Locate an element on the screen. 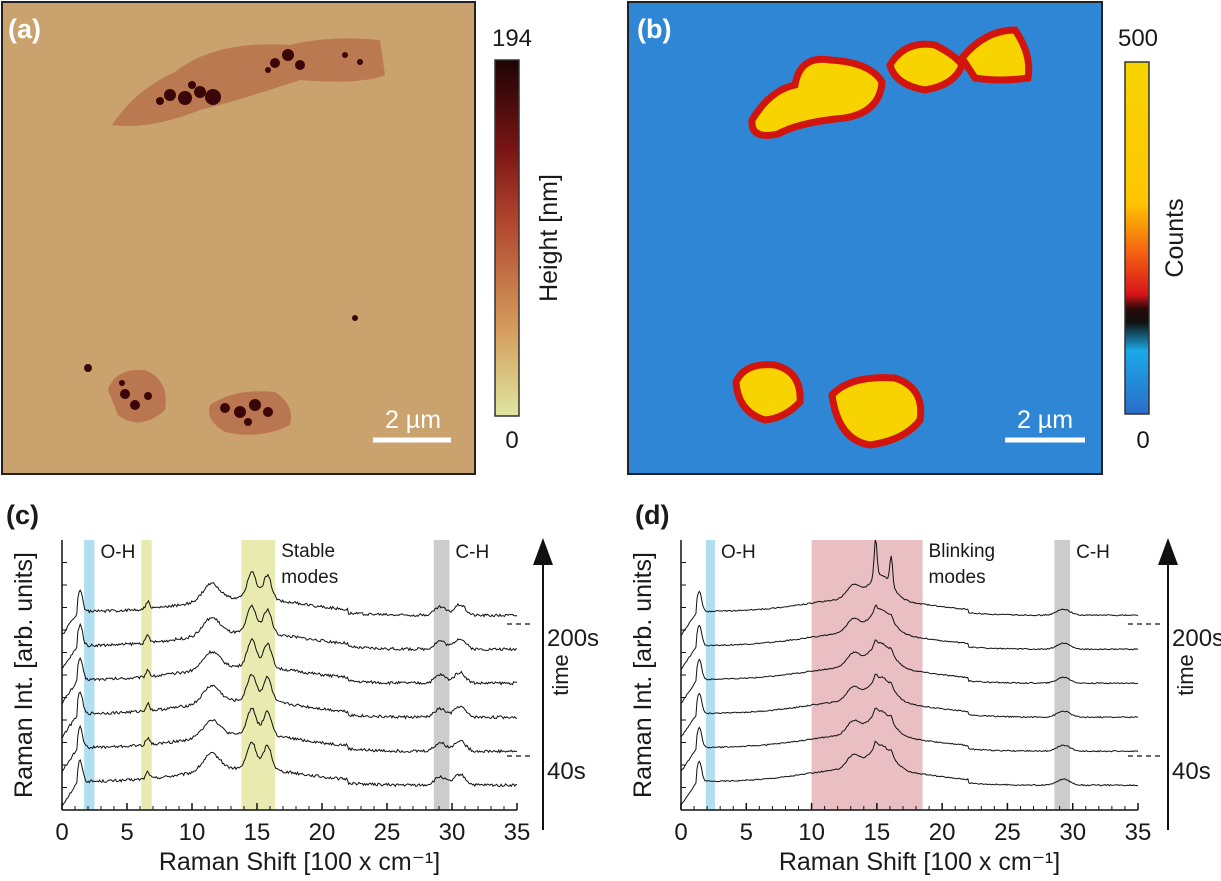  panel-b-label: (b) is located at coordinates (654, 29).